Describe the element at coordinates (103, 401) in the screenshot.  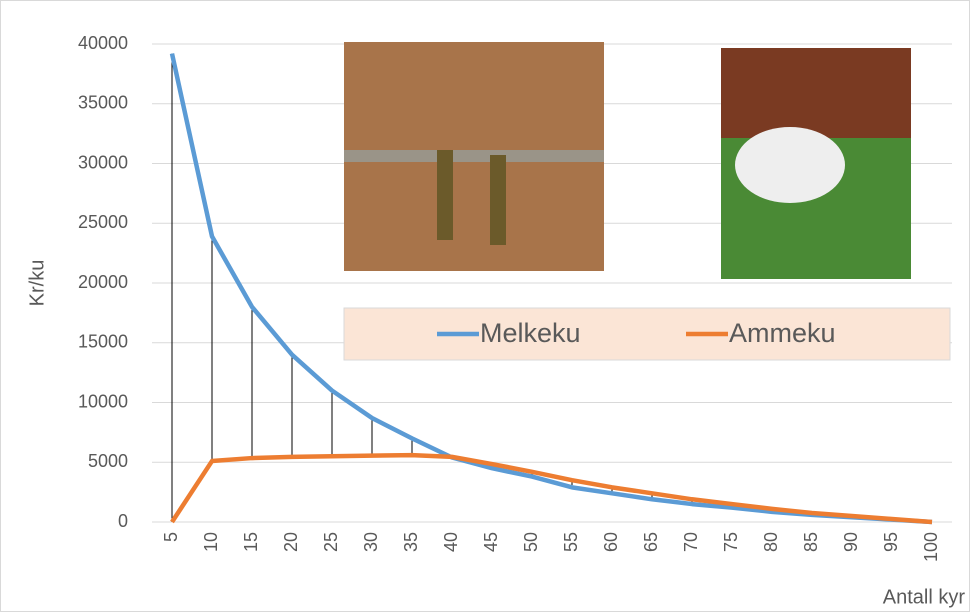
I see `y-tick-label: 10000` at that location.